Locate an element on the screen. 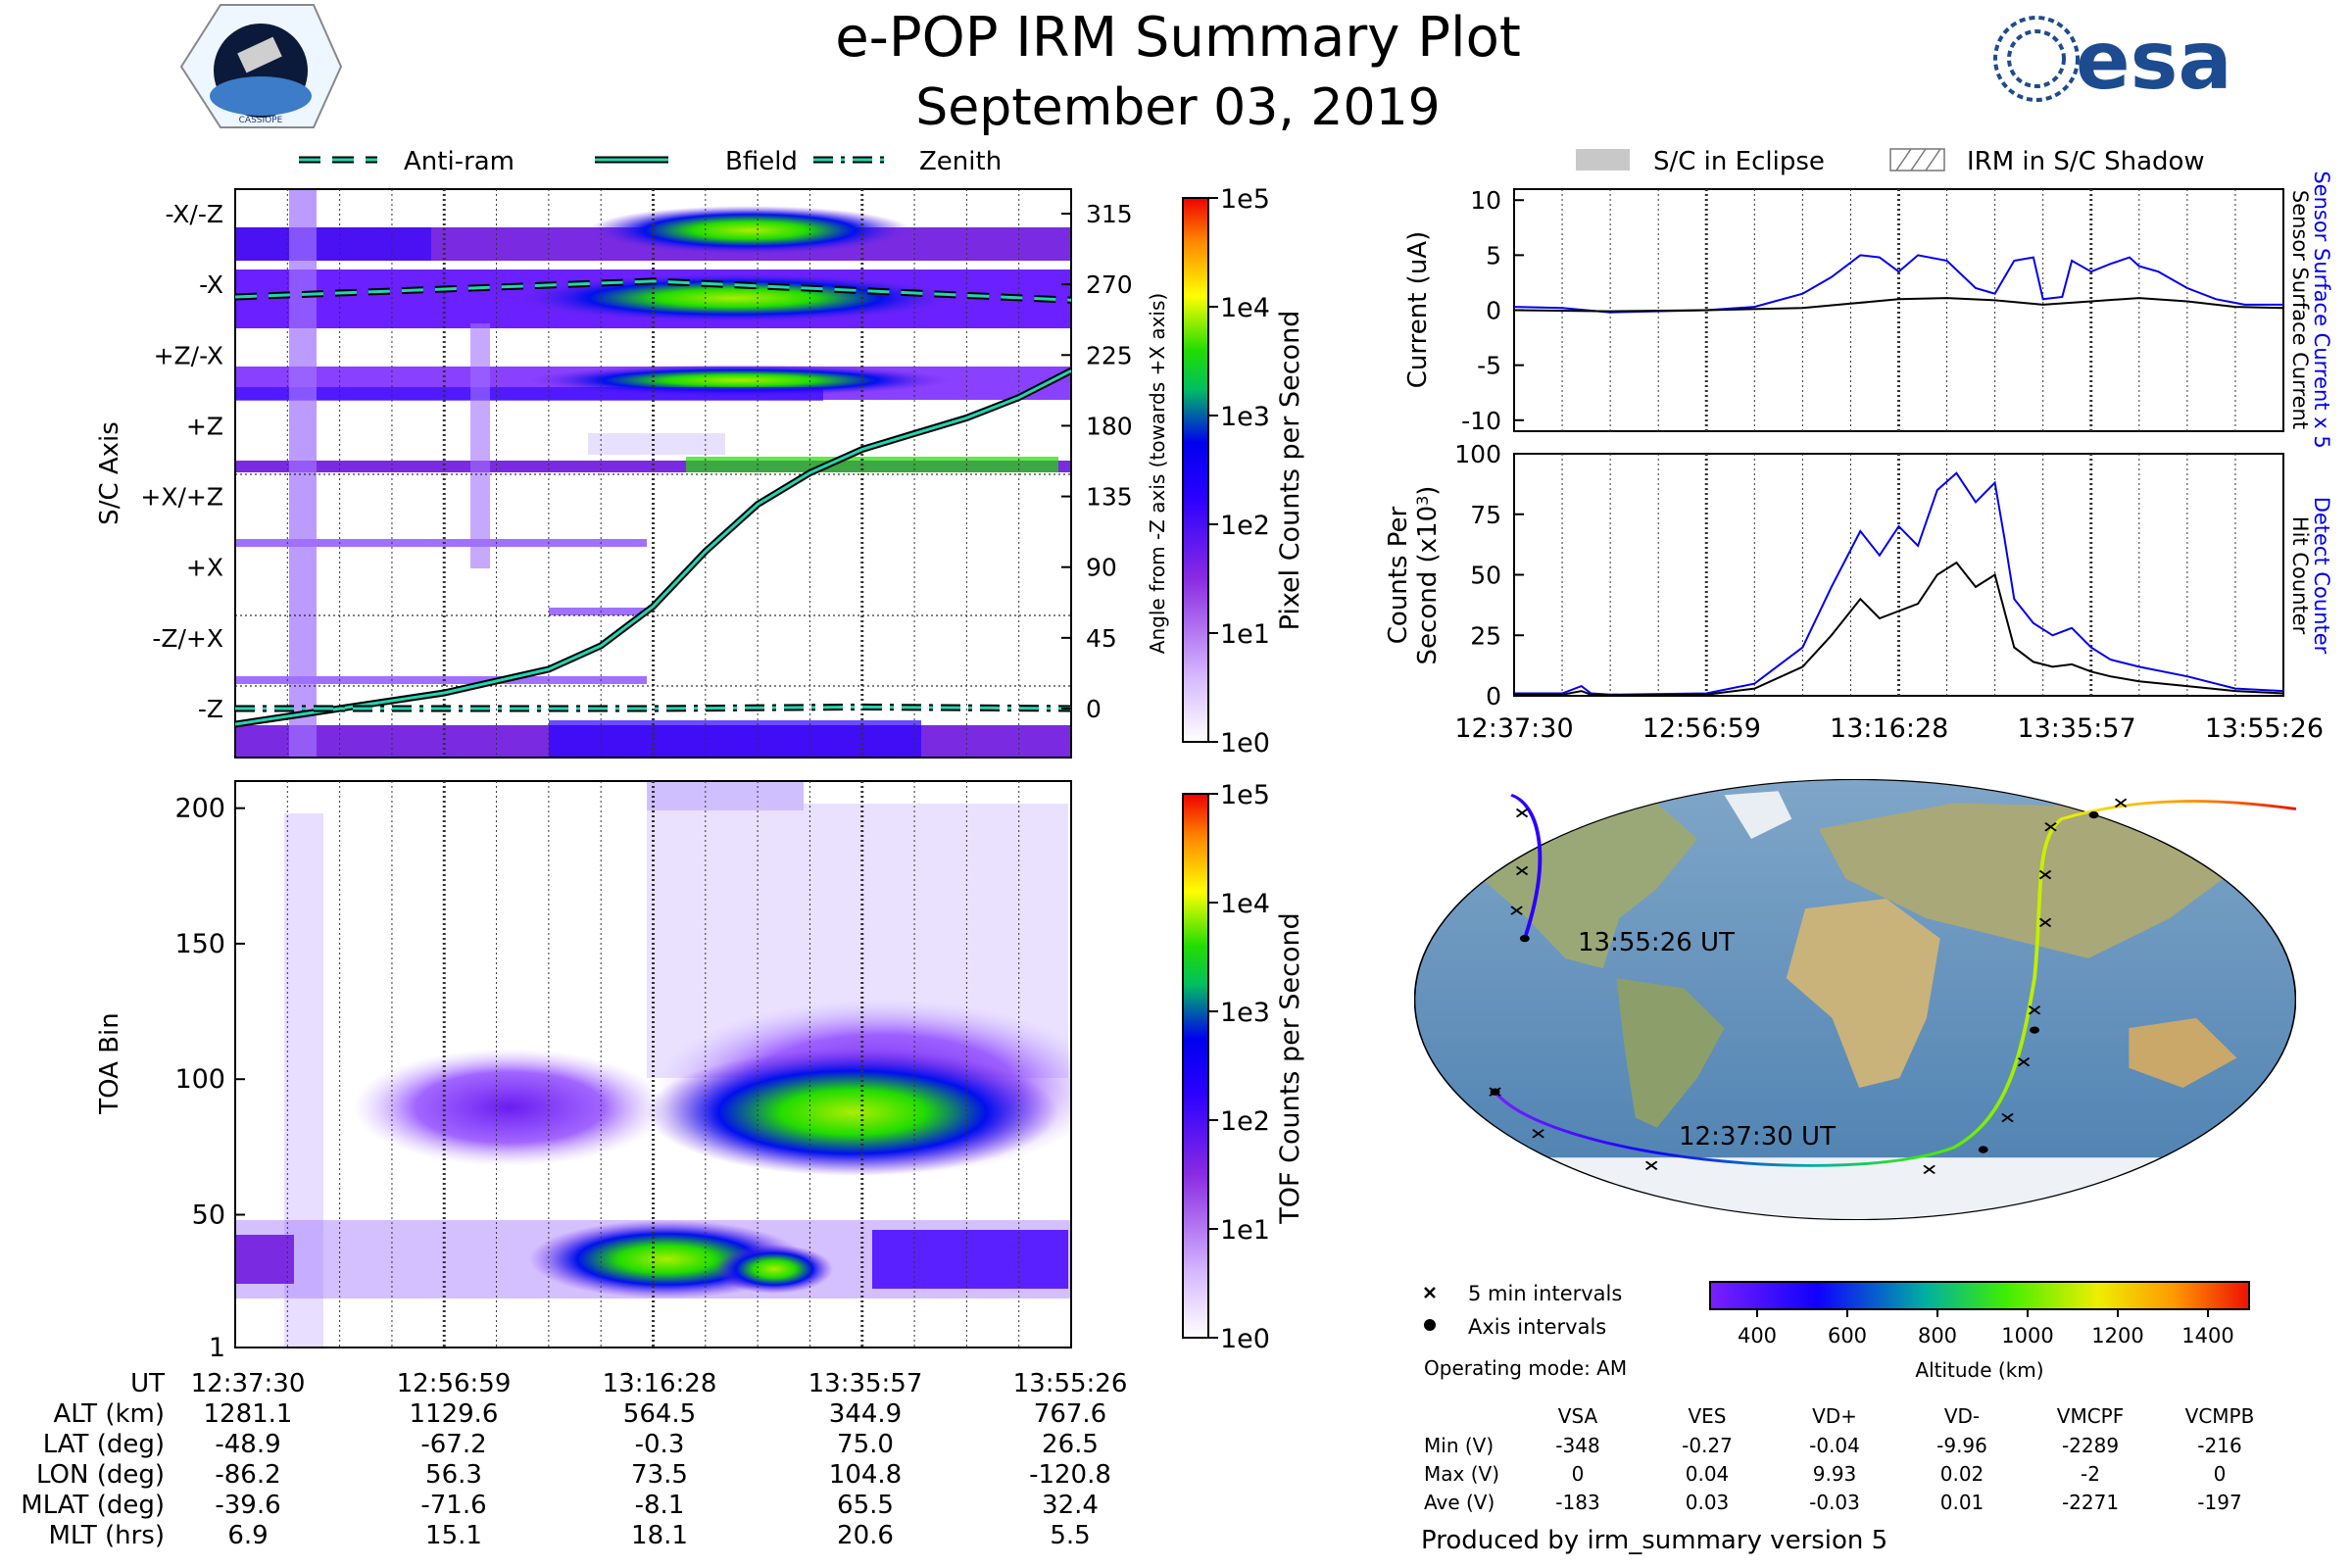 This screenshot has width=2352, height=1568. operating-mode: Operating mode: AM is located at coordinates (1525, 1368).